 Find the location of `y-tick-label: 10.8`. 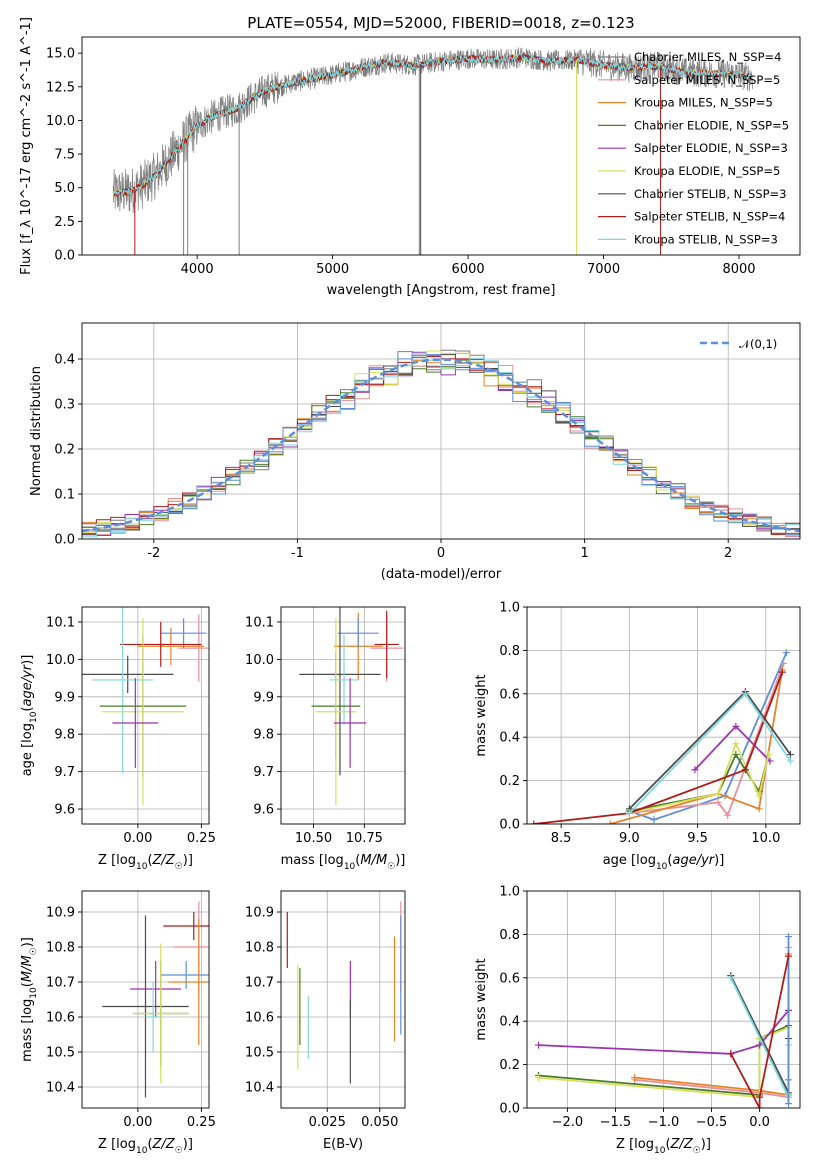

y-tick-label: 10.8 is located at coordinates (259, 948).